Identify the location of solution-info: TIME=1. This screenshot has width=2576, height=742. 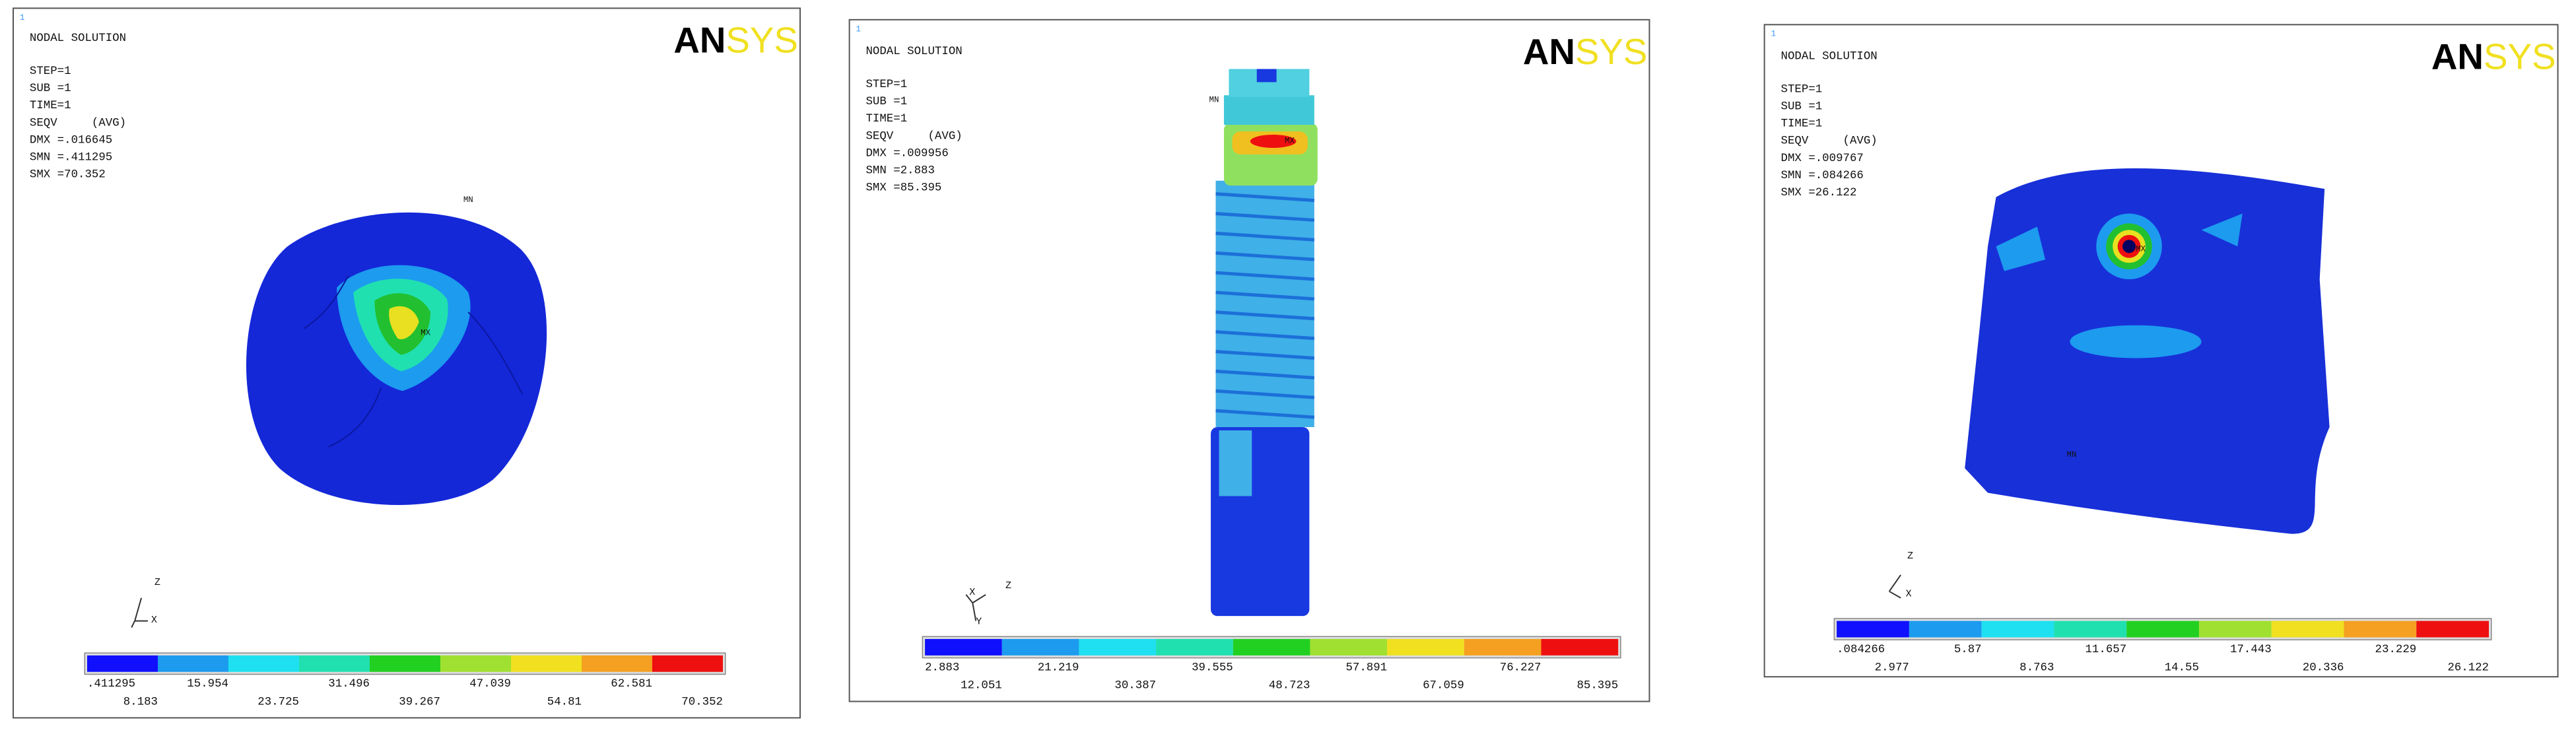
(886, 119).